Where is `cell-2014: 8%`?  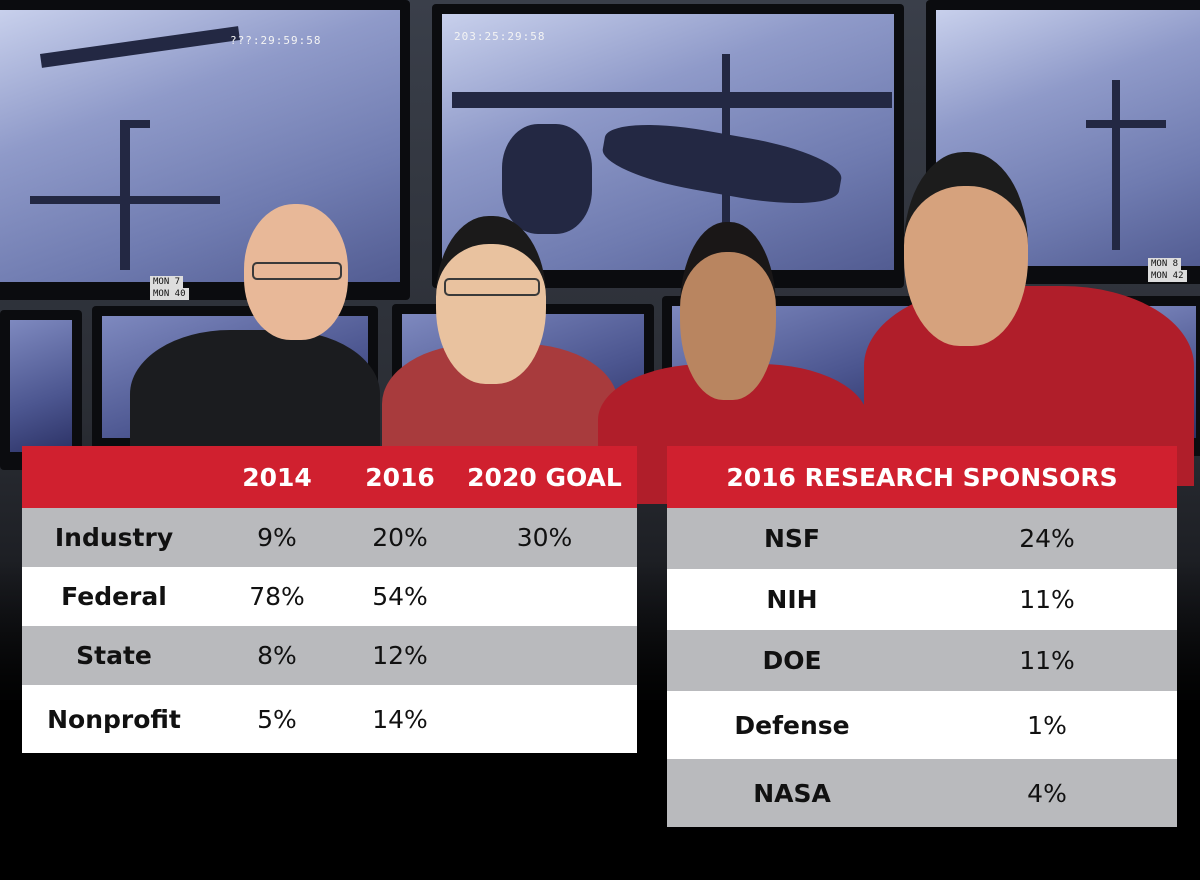
cell-2014: 8% is located at coordinates (277, 655).